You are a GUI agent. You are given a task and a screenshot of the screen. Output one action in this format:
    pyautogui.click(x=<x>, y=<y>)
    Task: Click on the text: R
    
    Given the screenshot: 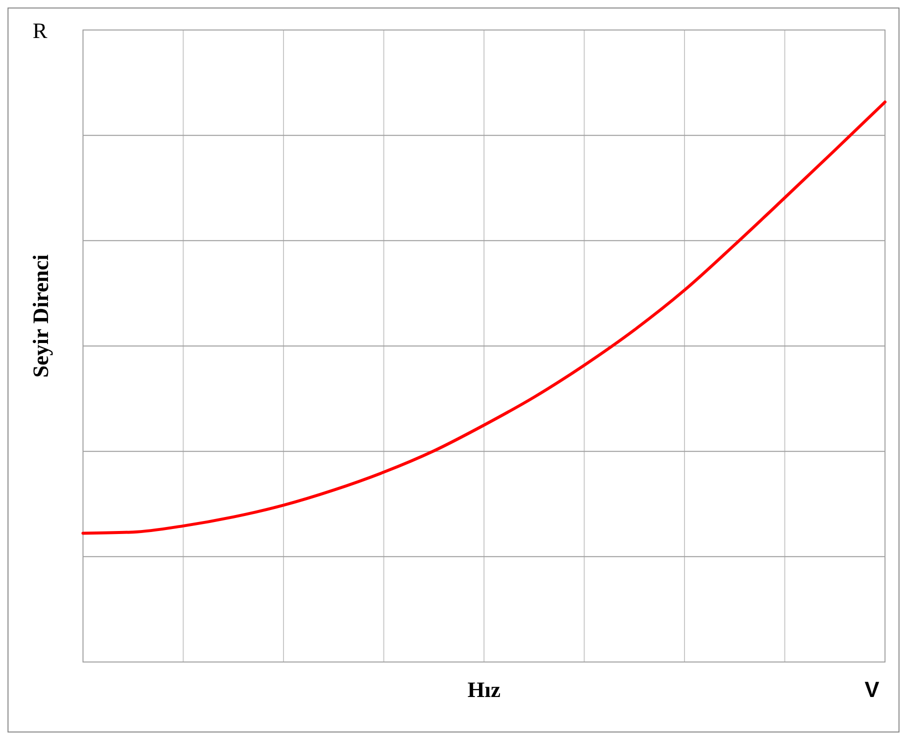 What is the action you would take?
    pyautogui.click(x=40, y=30)
    